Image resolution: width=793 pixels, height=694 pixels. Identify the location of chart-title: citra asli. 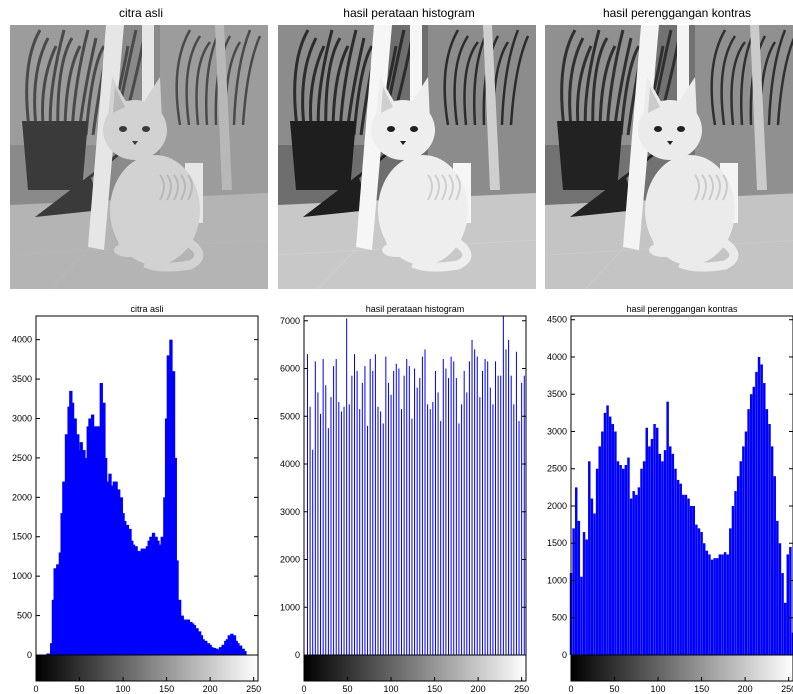
(146, 309).